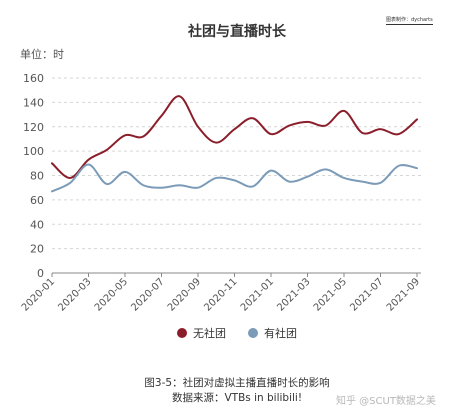  What do you see at coordinates (237, 32) in the screenshot?
I see `chart-title: 社团与直播时长` at bounding box center [237, 32].